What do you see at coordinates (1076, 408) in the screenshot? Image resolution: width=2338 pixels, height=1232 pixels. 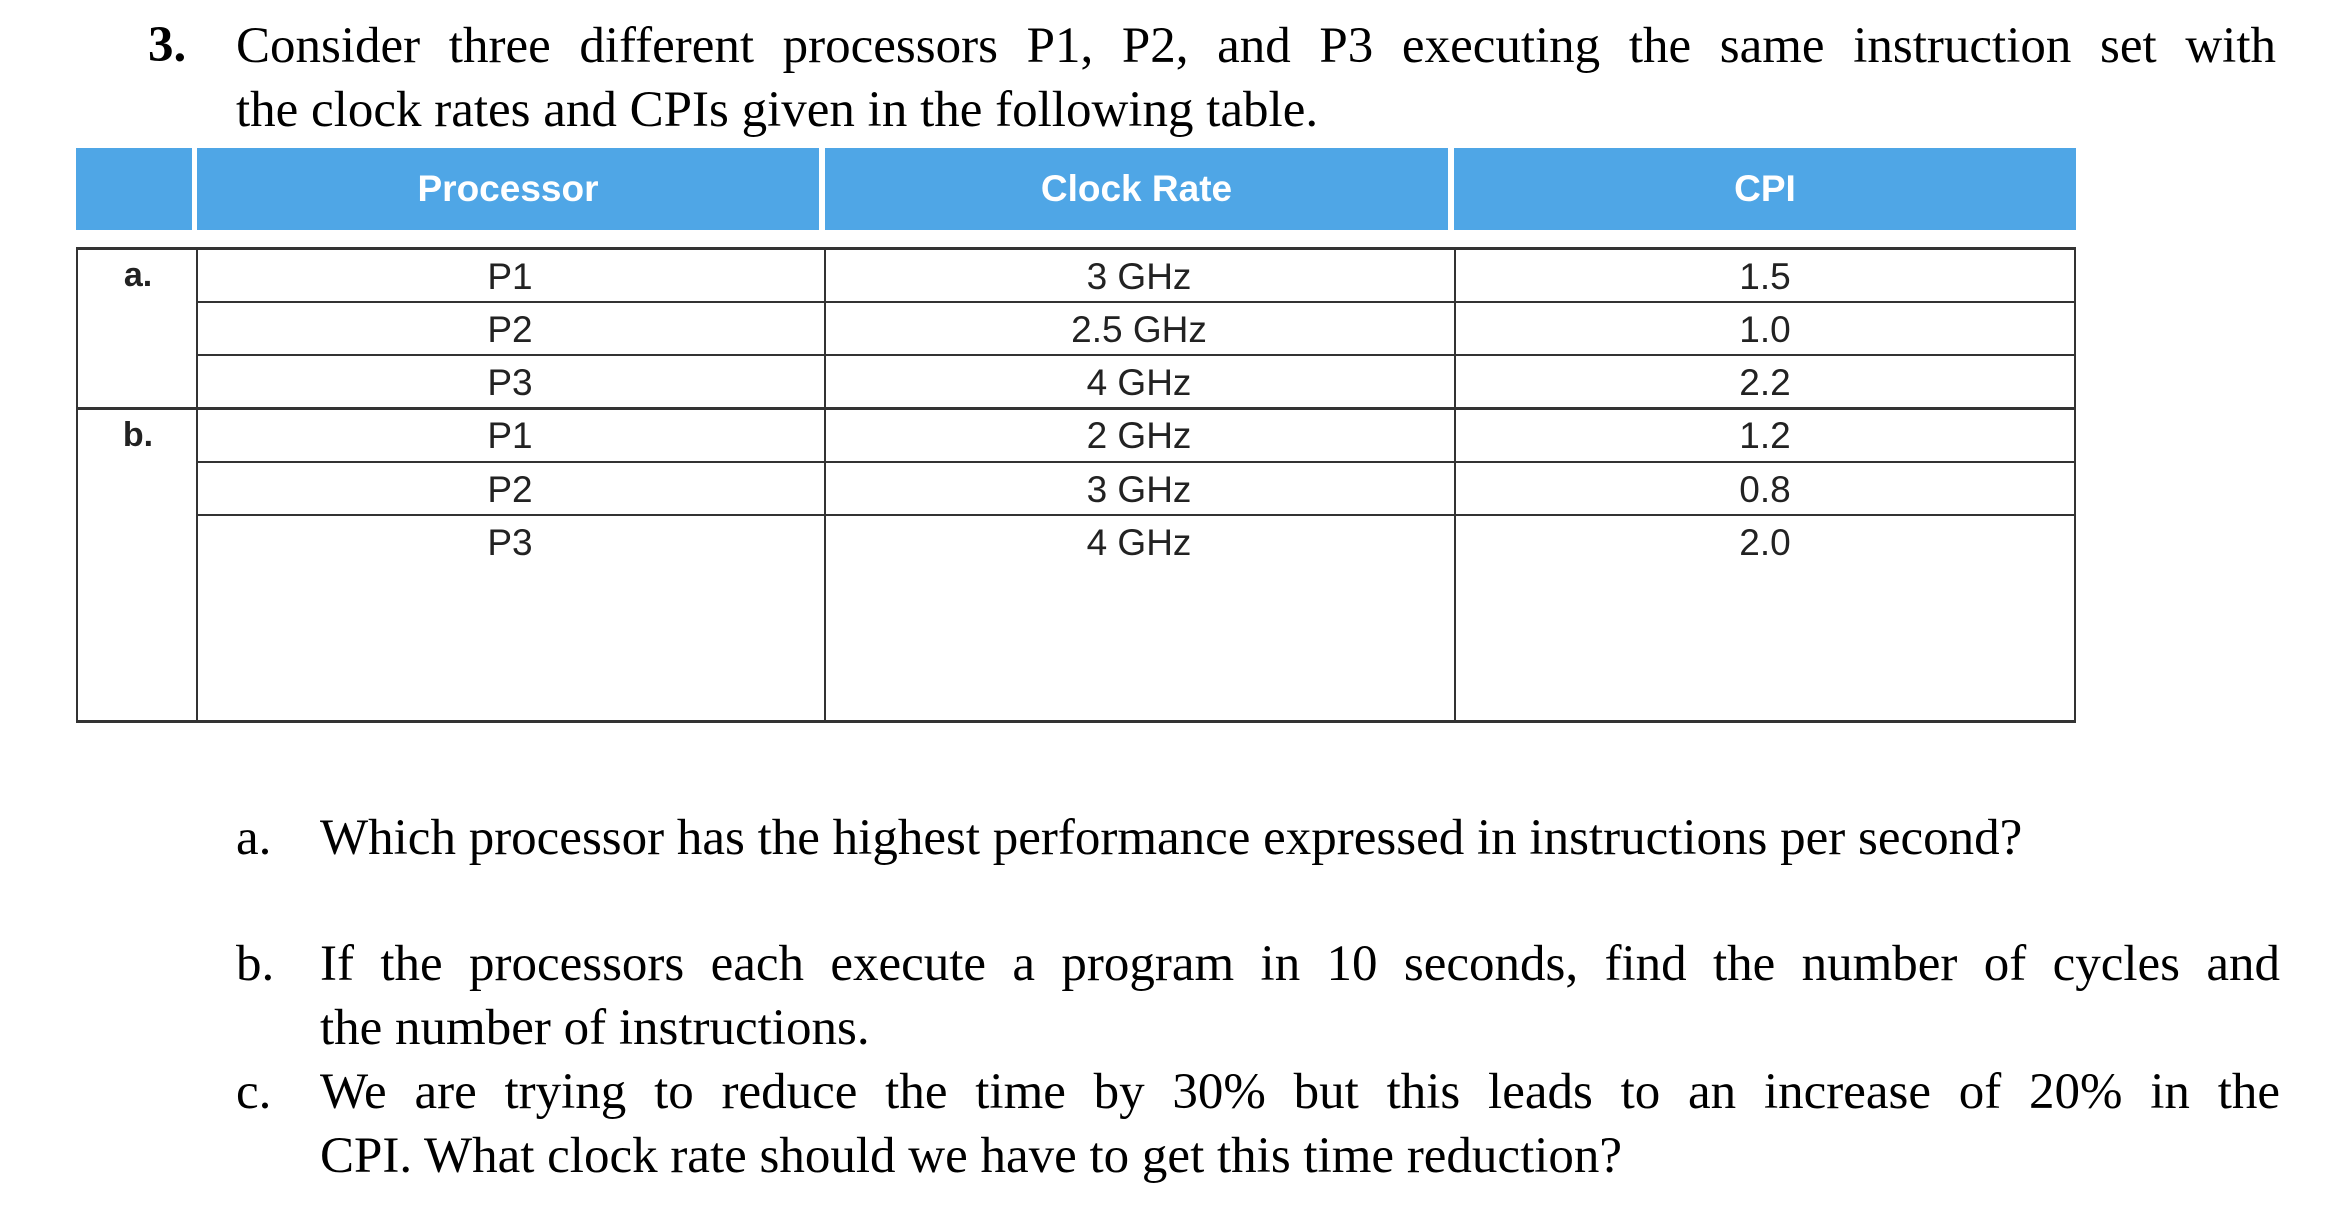 I see `group-divider` at bounding box center [1076, 408].